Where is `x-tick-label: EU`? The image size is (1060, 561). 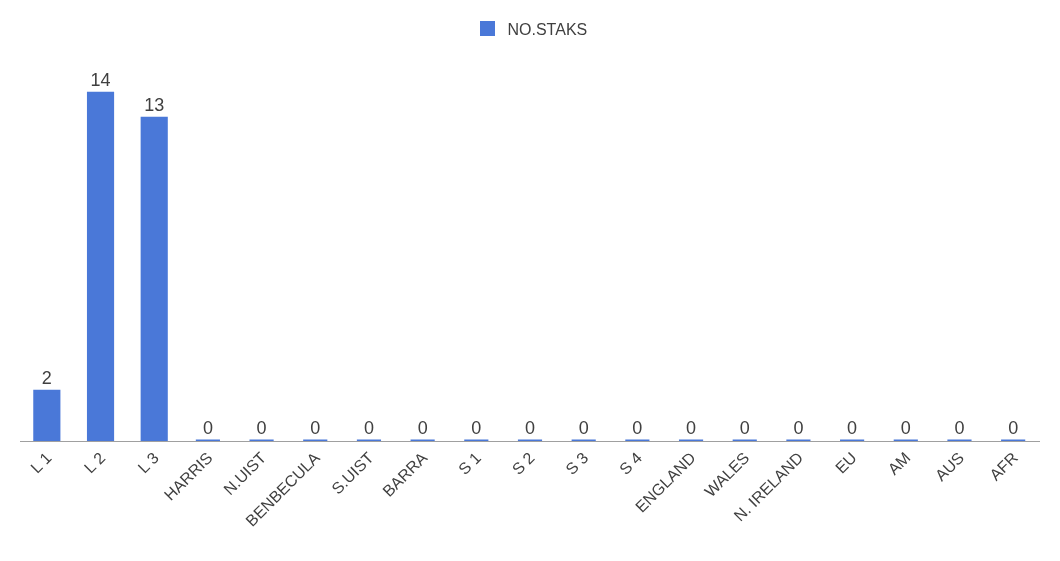 x-tick-label: EU is located at coordinates (846, 462).